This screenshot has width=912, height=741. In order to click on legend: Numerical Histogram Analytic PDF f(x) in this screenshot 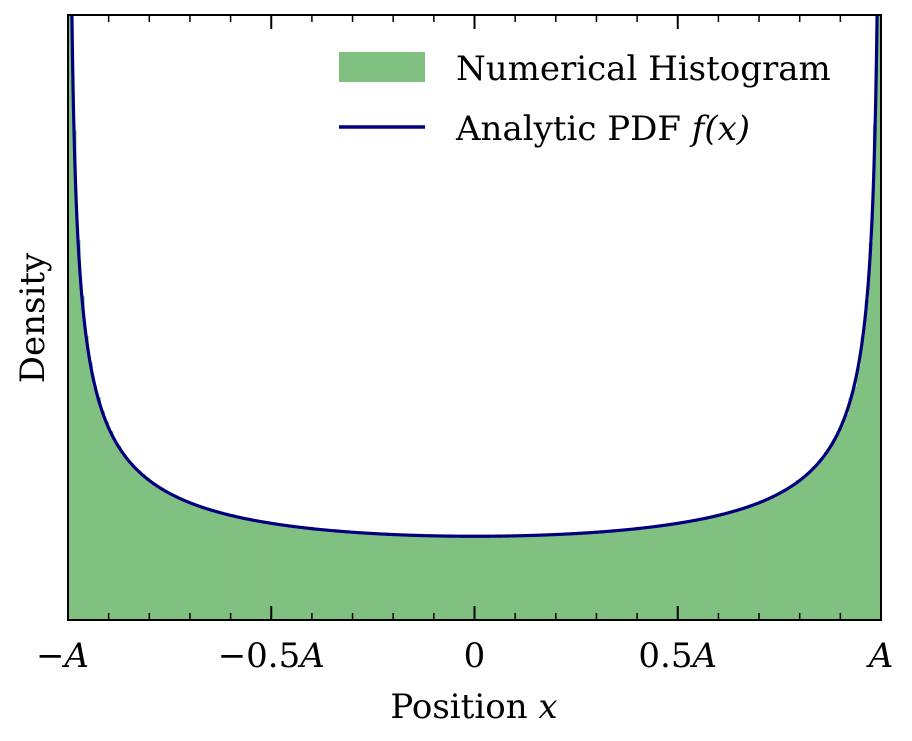, I will do `click(585, 99)`.